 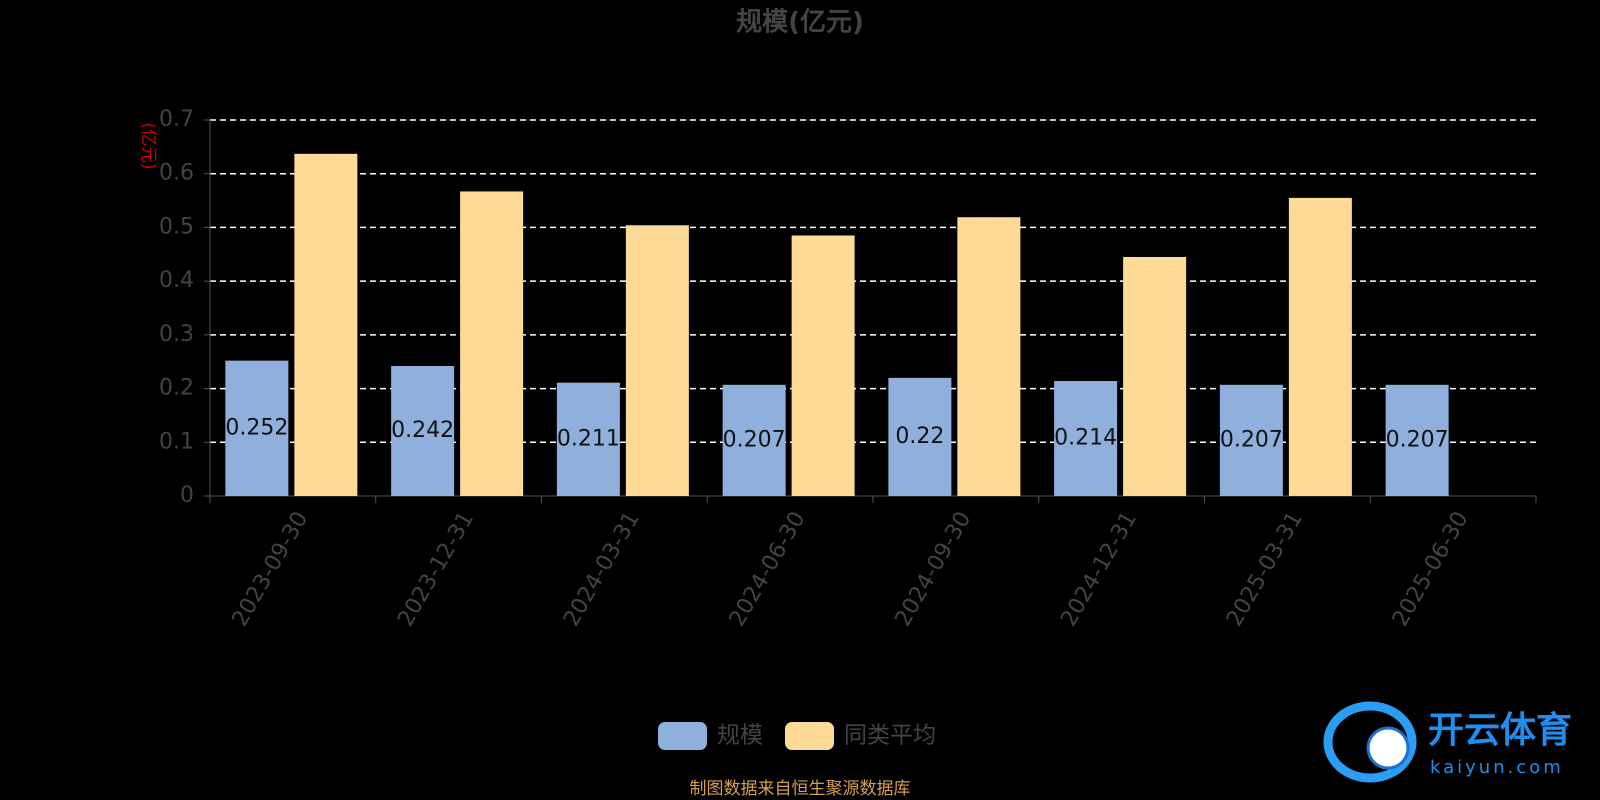 What do you see at coordinates (800, 23) in the screenshot?
I see `chart-title: 规模(亿元)` at bounding box center [800, 23].